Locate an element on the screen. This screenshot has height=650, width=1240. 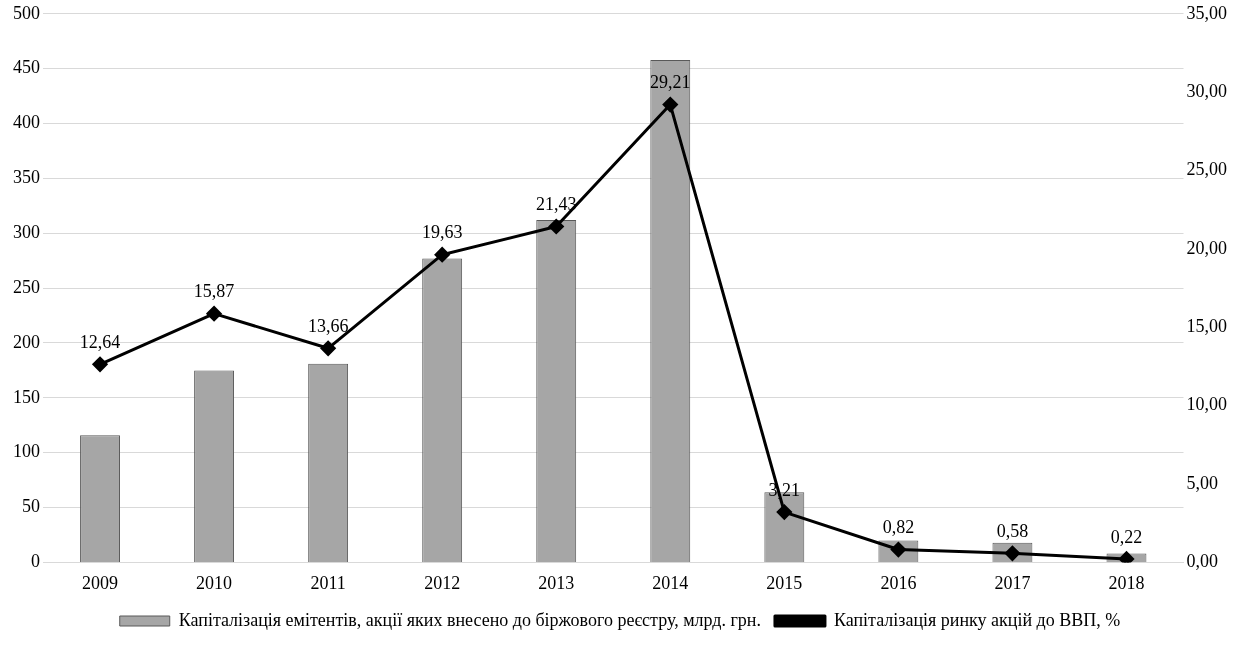
data-label: 19,63 is located at coordinates (442, 232).